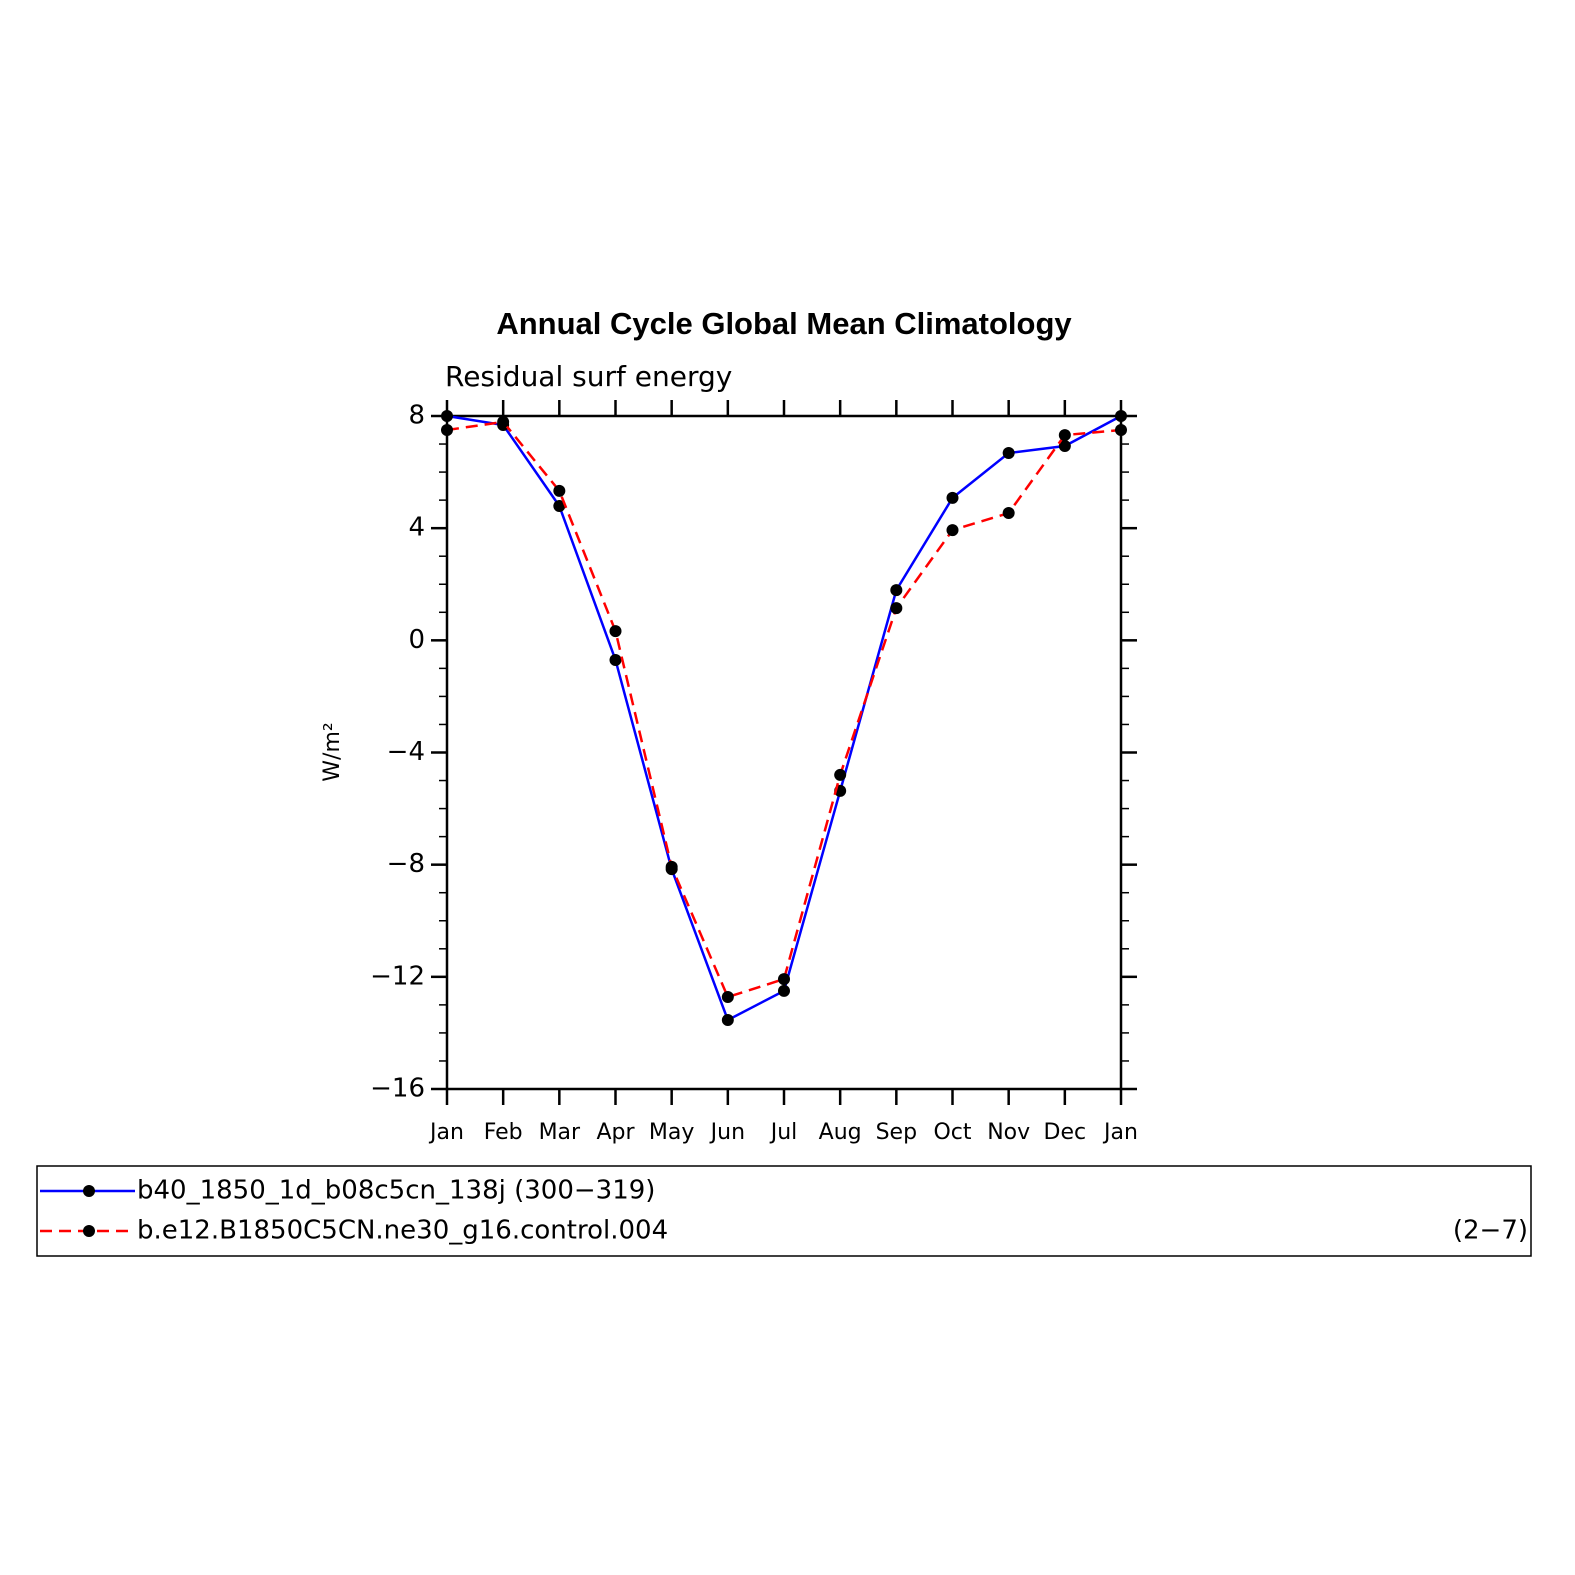  I want to click on x-tick-label: May, so click(671, 1132).